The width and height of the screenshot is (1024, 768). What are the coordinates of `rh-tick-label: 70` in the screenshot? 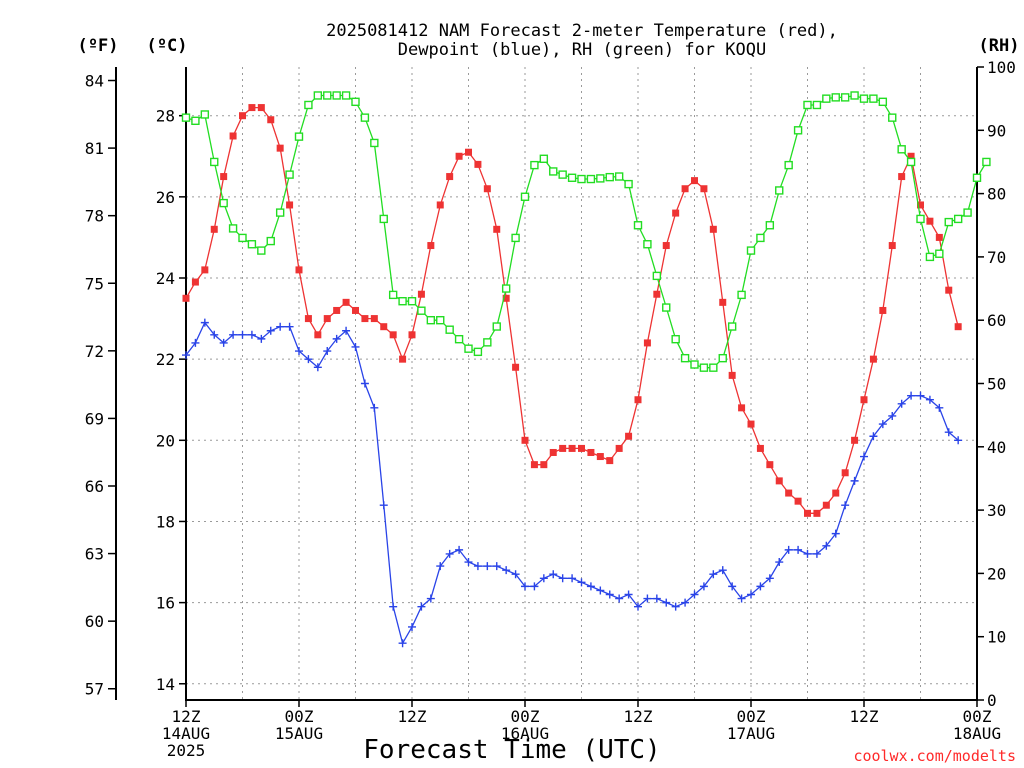 It's located at (996, 257).